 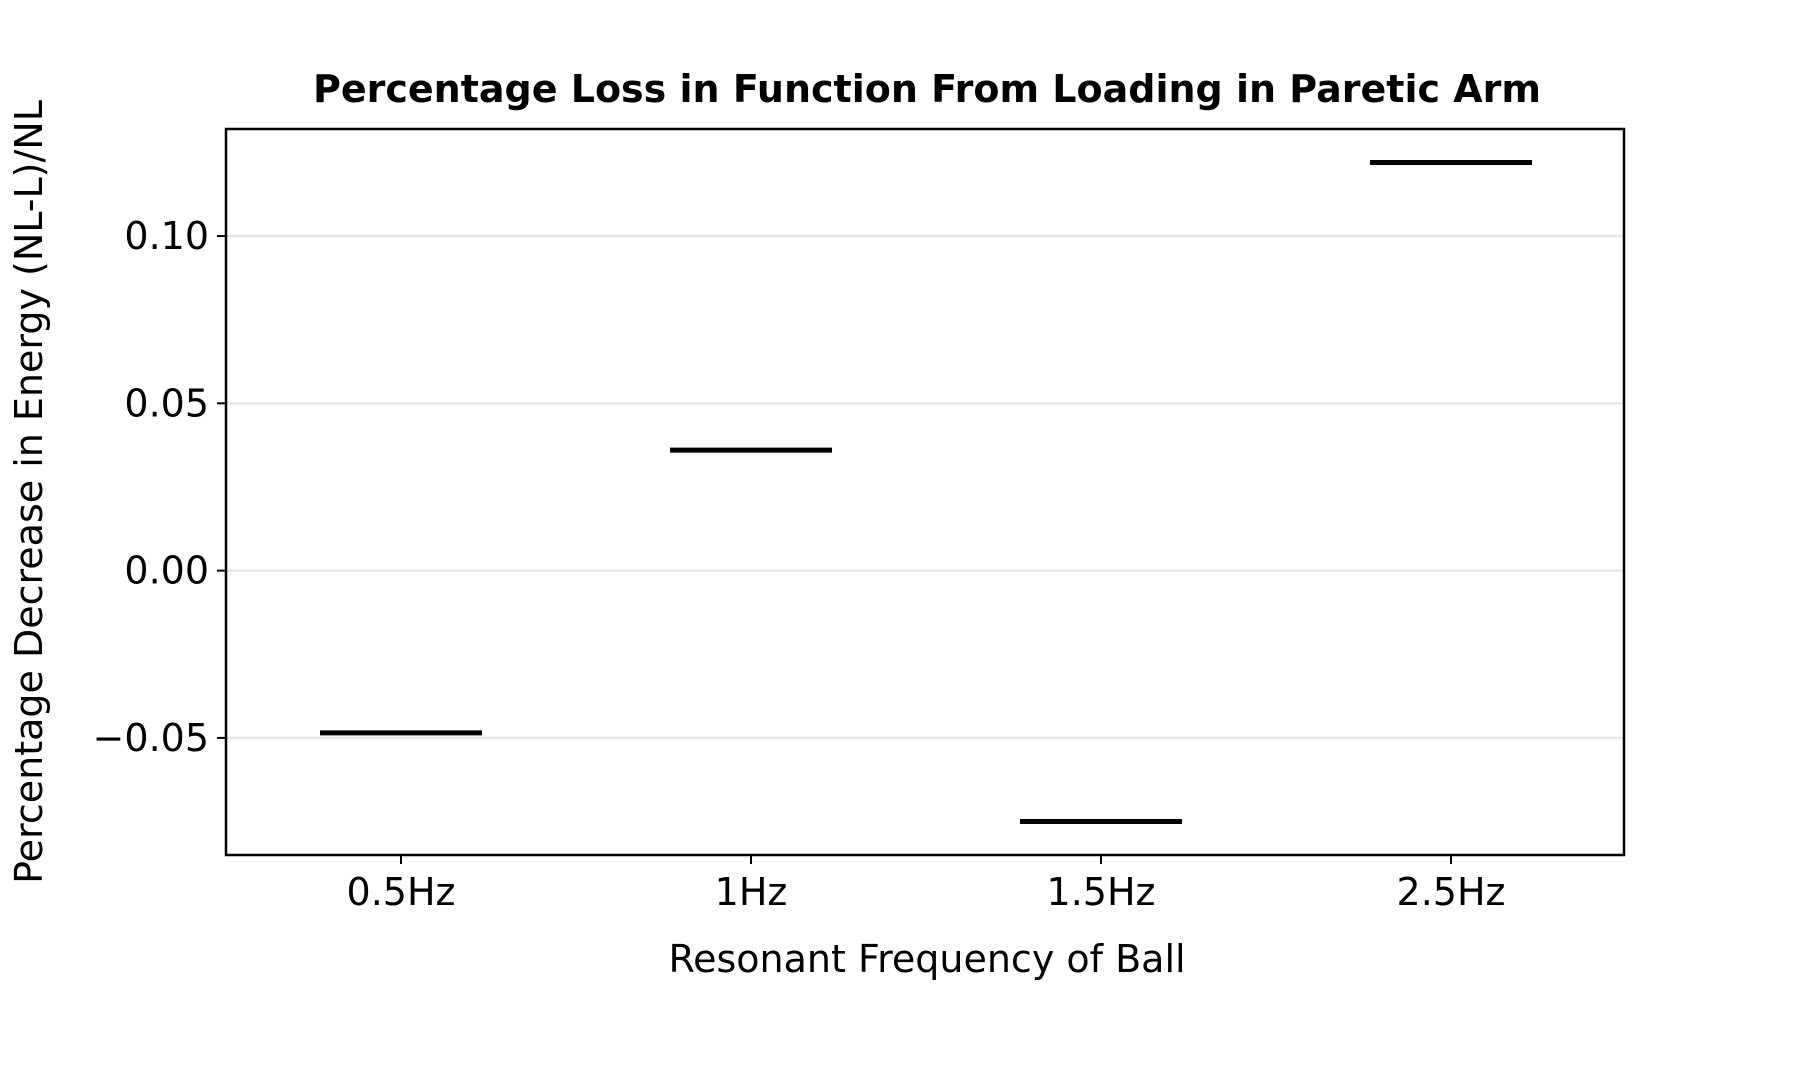 What do you see at coordinates (926, 884) in the screenshot?
I see `x-axis-ticks: 0.5Hz 1Hz 1.5Hz 2.5Hz` at bounding box center [926, 884].